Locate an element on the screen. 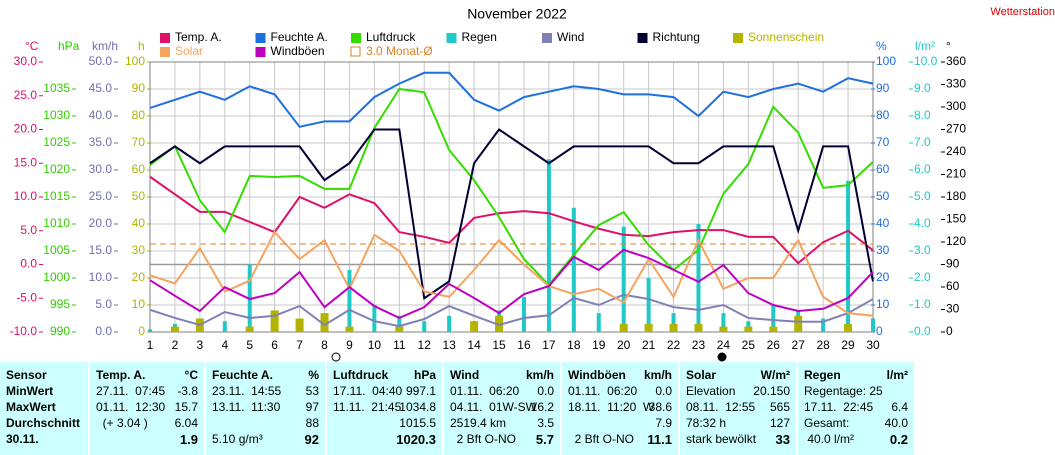  cell-value: 127 is located at coordinates (779, 423).